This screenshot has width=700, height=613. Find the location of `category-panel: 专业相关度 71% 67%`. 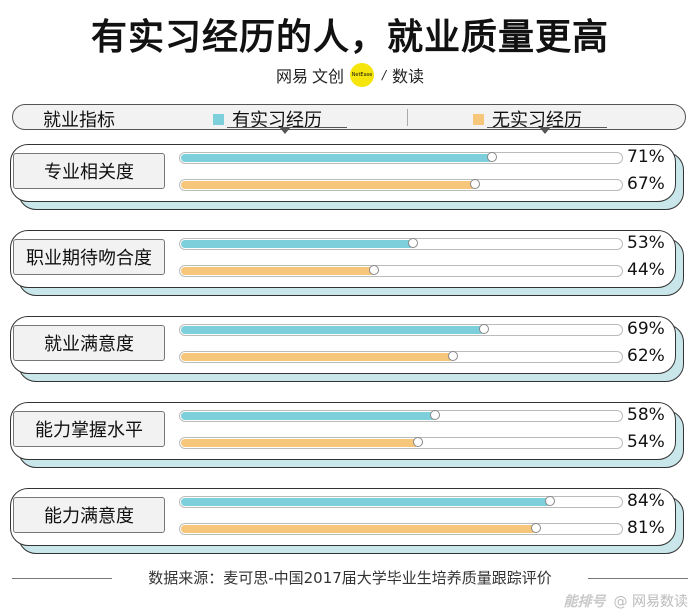

category-panel: 专业相关度 71% 67% is located at coordinates (348, 177).